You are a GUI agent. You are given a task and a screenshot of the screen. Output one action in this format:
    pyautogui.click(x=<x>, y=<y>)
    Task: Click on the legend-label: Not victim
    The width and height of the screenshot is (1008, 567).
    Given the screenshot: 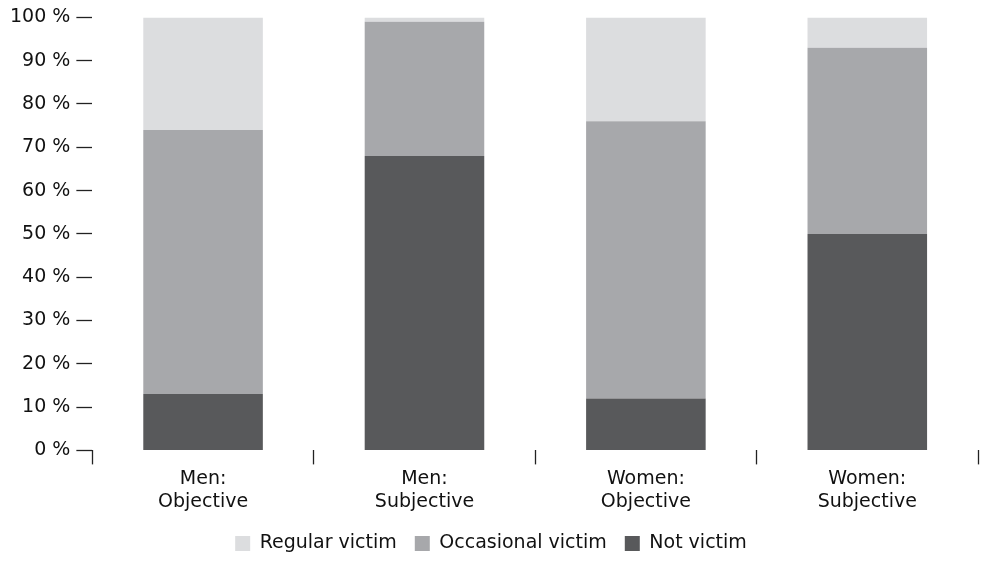 What is the action you would take?
    pyautogui.click(x=698, y=541)
    